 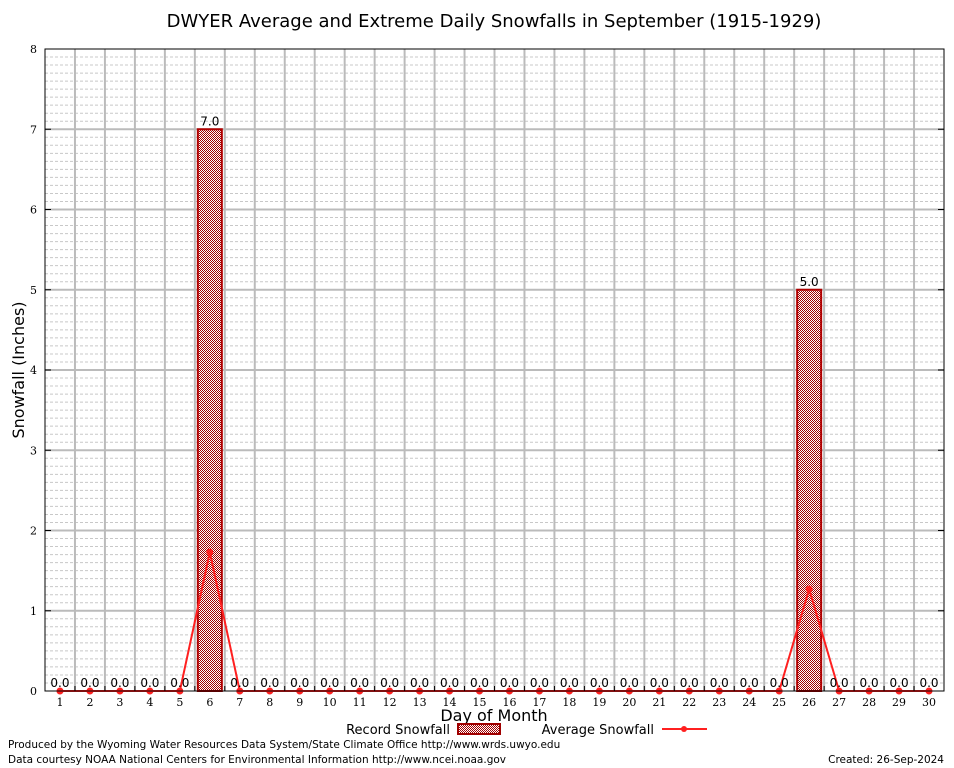 What do you see at coordinates (479, 729) in the screenshot?
I see `legend-record-swatch` at bounding box center [479, 729].